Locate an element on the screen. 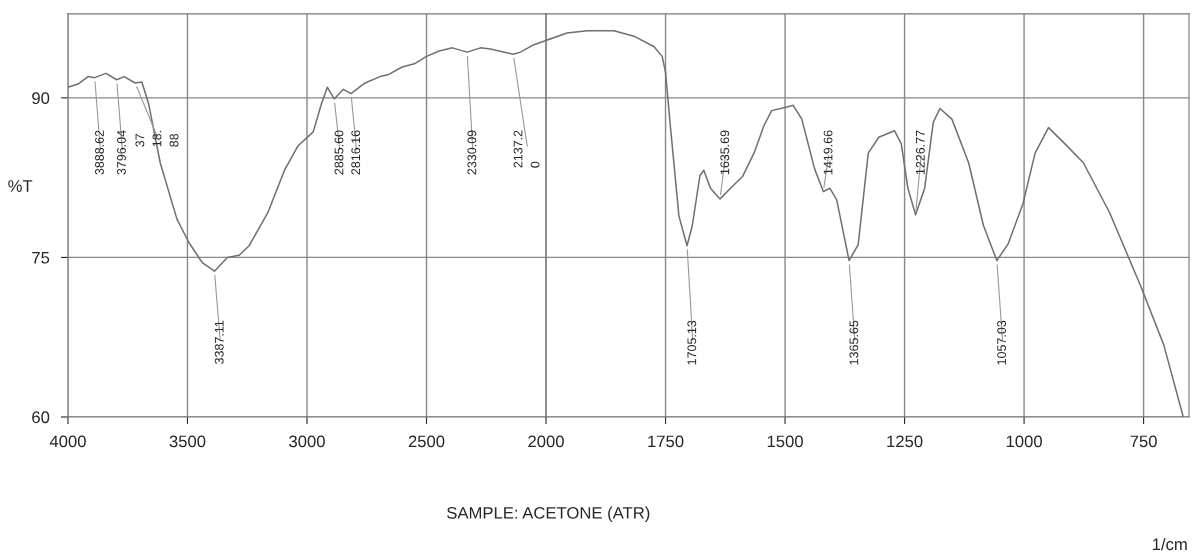  annotation: 37 18. 88 is located at coordinates (157, 139).